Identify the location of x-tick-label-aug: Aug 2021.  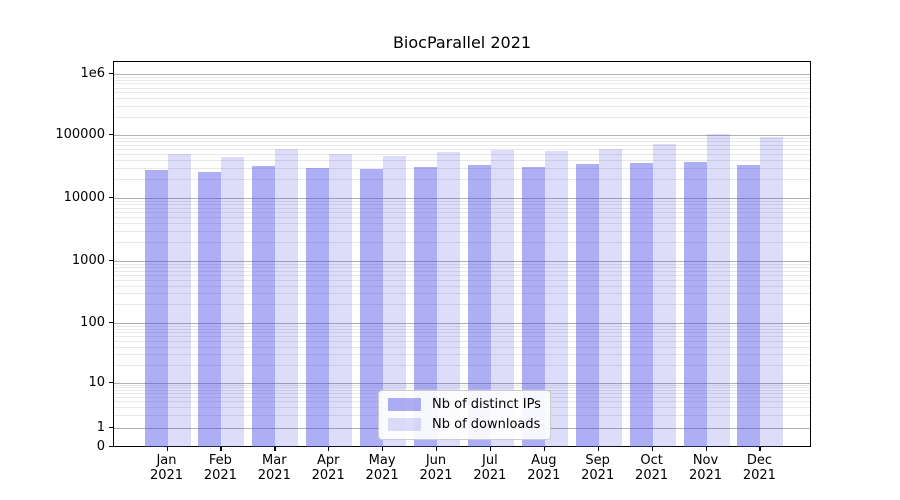
(544, 468).